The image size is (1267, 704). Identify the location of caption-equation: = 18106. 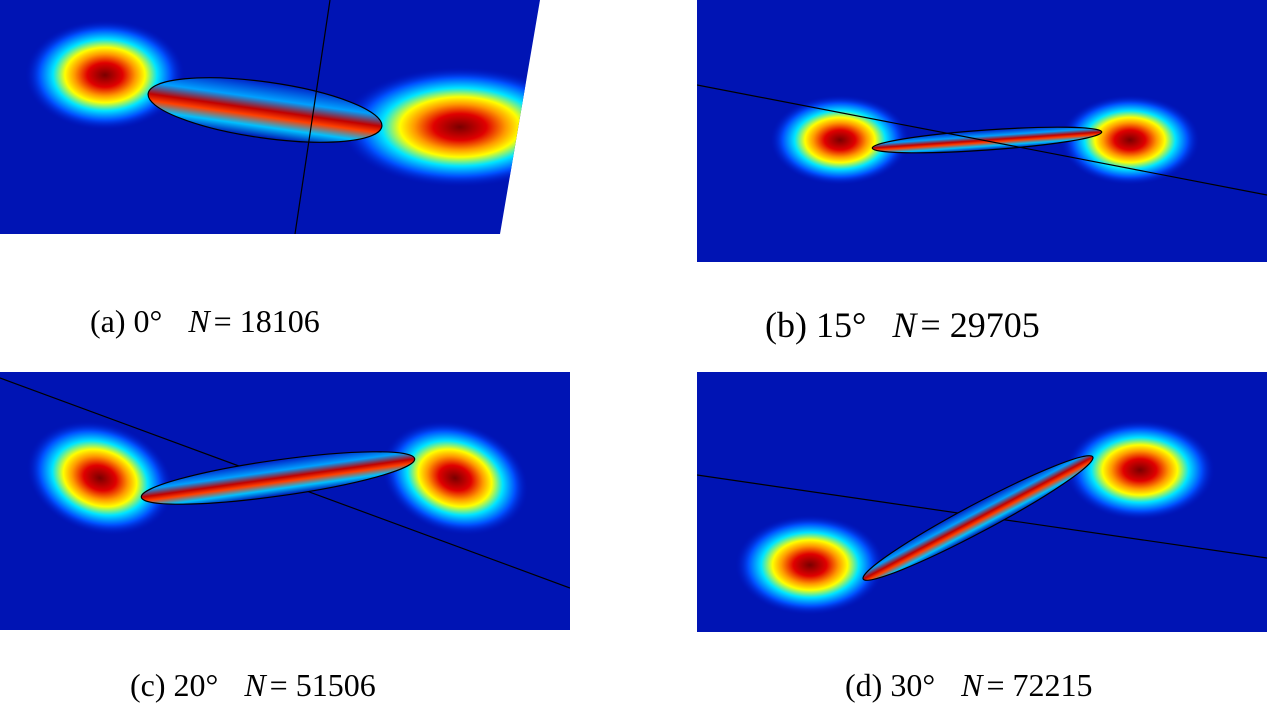
(267, 321).